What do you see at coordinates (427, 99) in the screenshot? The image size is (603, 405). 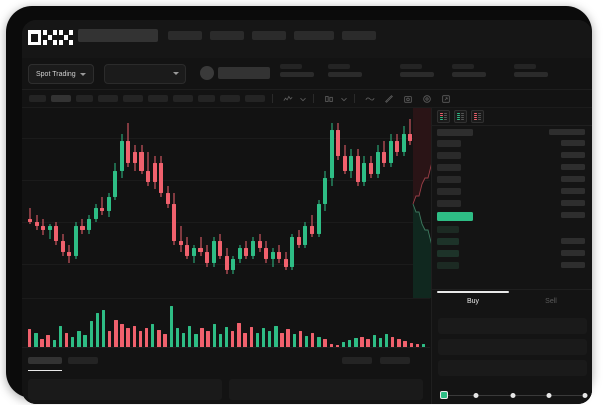 I see `settings-gear-icon` at bounding box center [427, 99].